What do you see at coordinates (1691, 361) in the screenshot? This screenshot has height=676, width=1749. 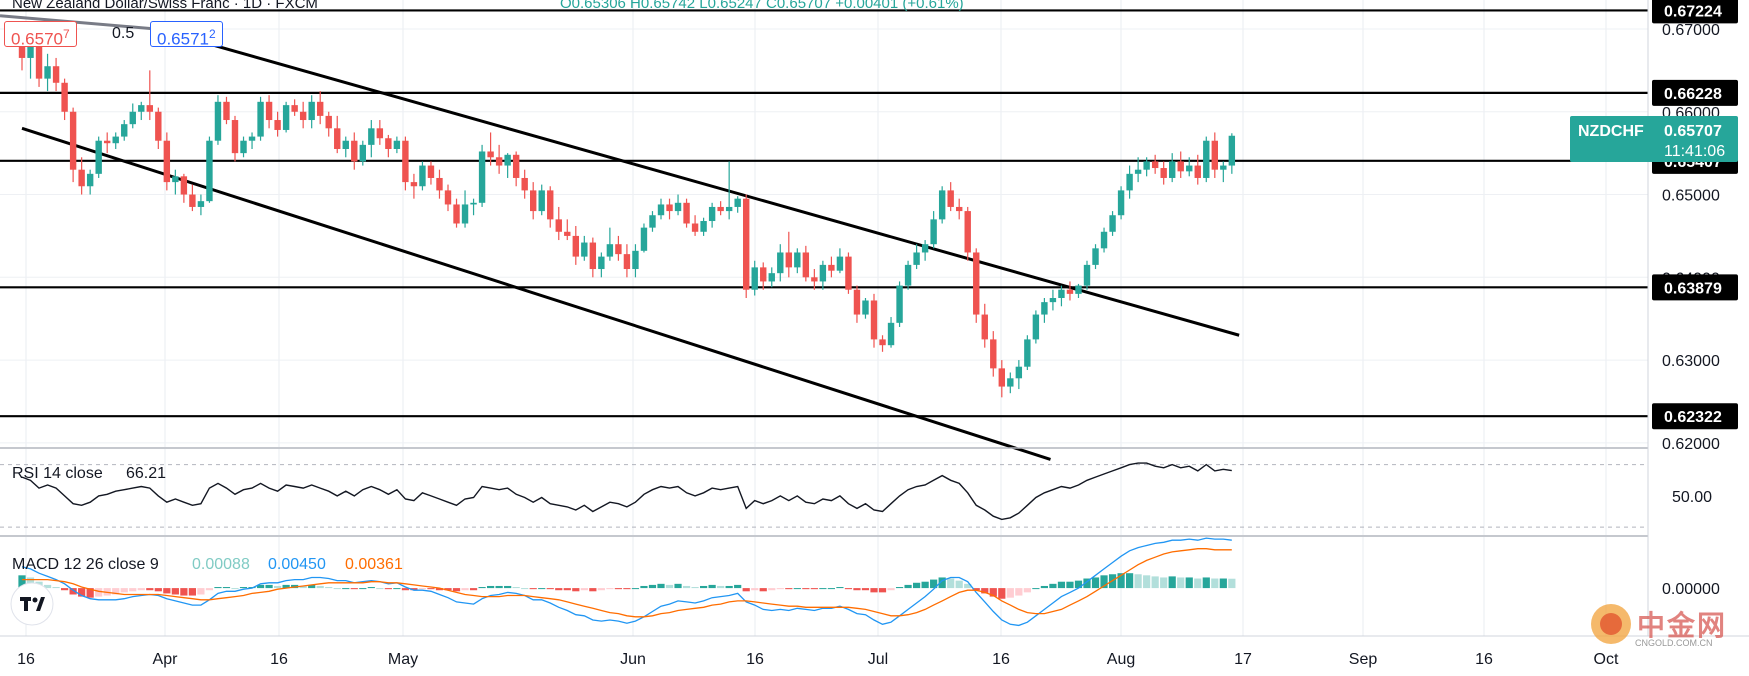 I see `price-tick-label: 0.63000` at bounding box center [1691, 361].